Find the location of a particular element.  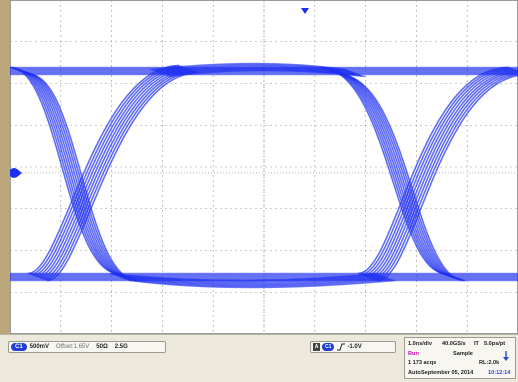

trigger-settings-badge: A C1 -1.0V is located at coordinates (353, 347).